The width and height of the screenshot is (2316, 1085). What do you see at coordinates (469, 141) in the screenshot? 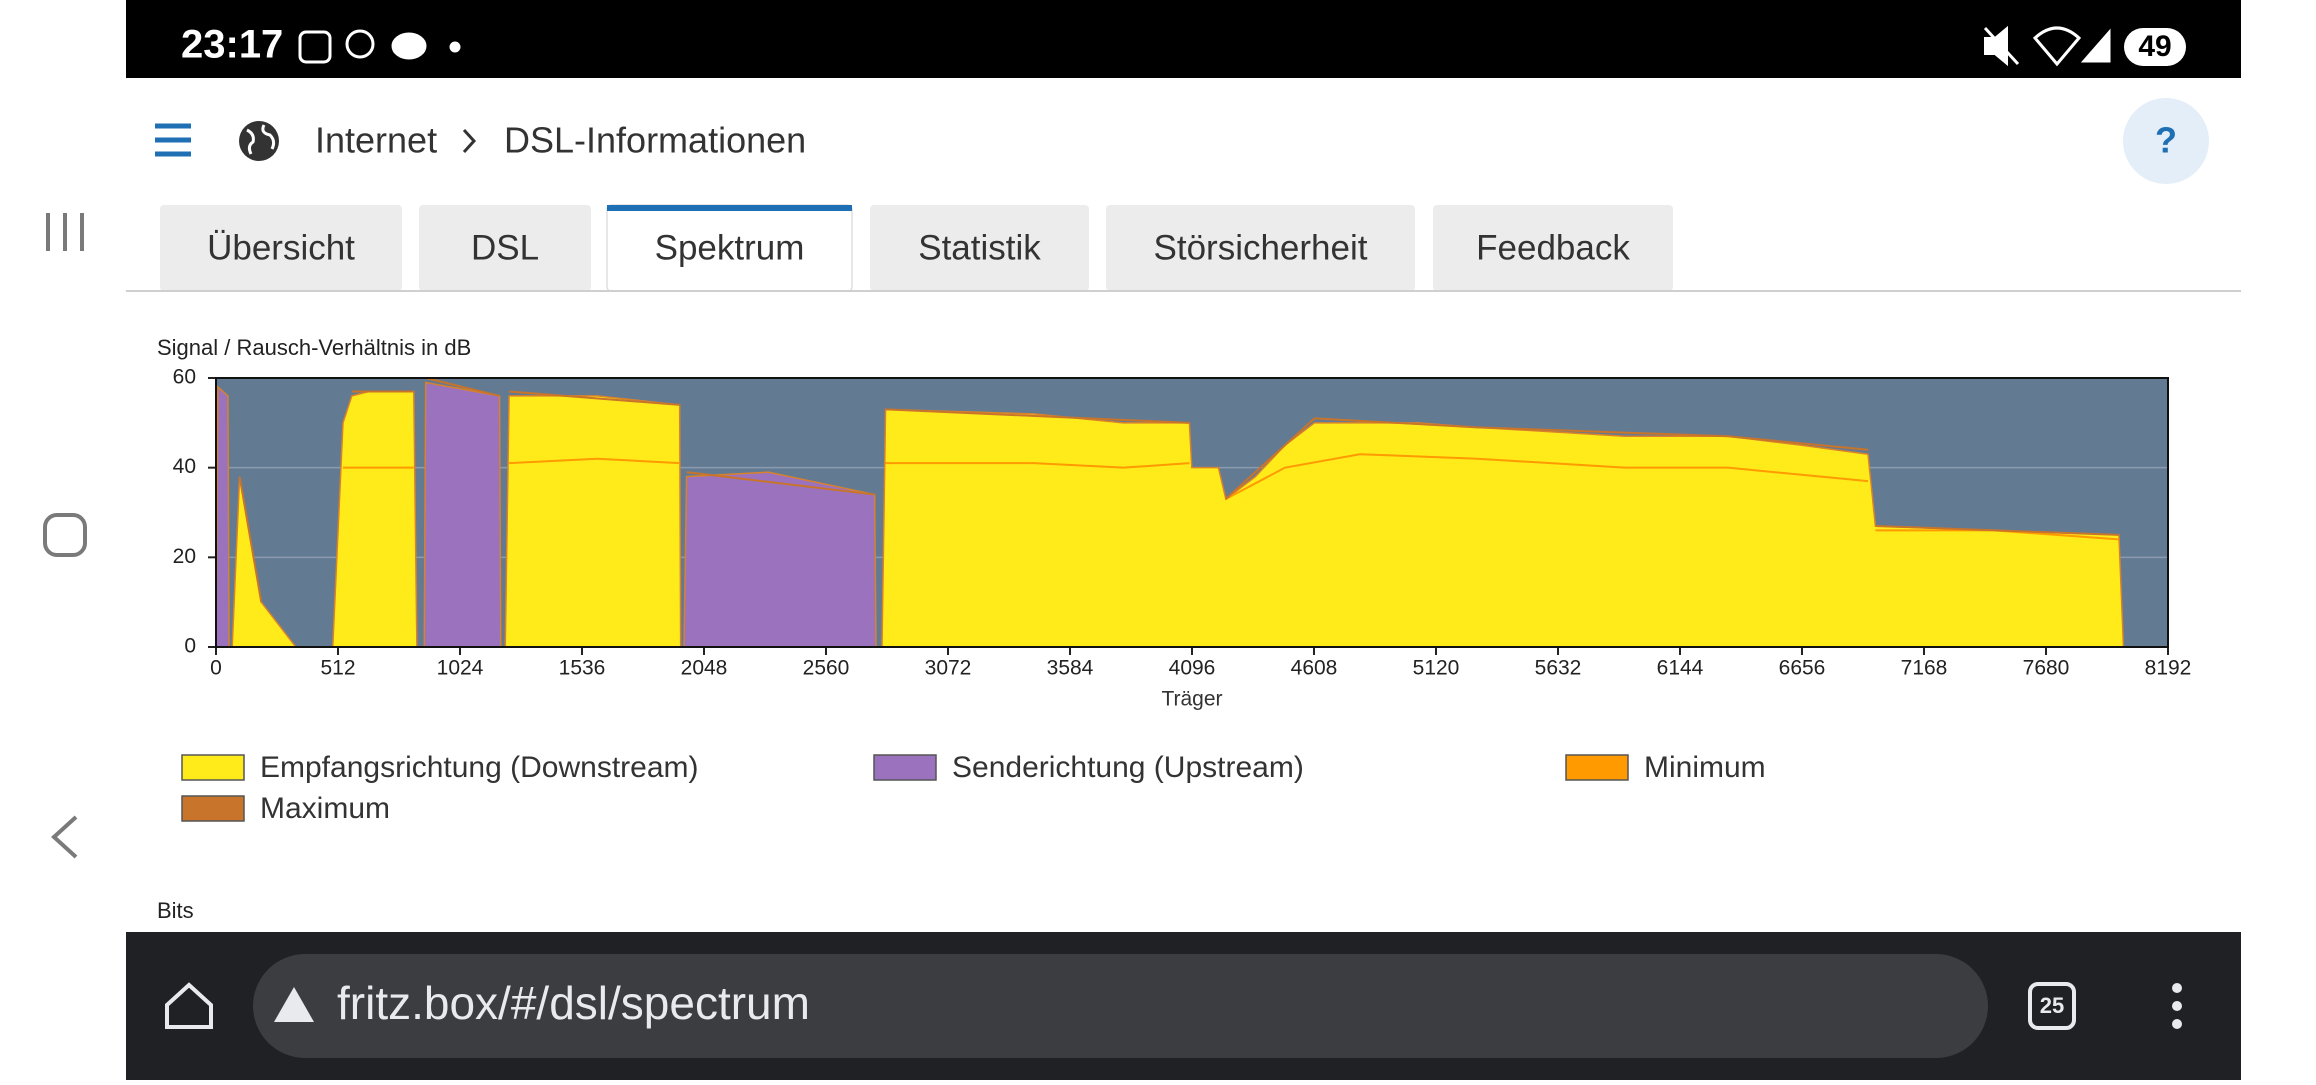
I see `breadcrumb-separator` at bounding box center [469, 141].